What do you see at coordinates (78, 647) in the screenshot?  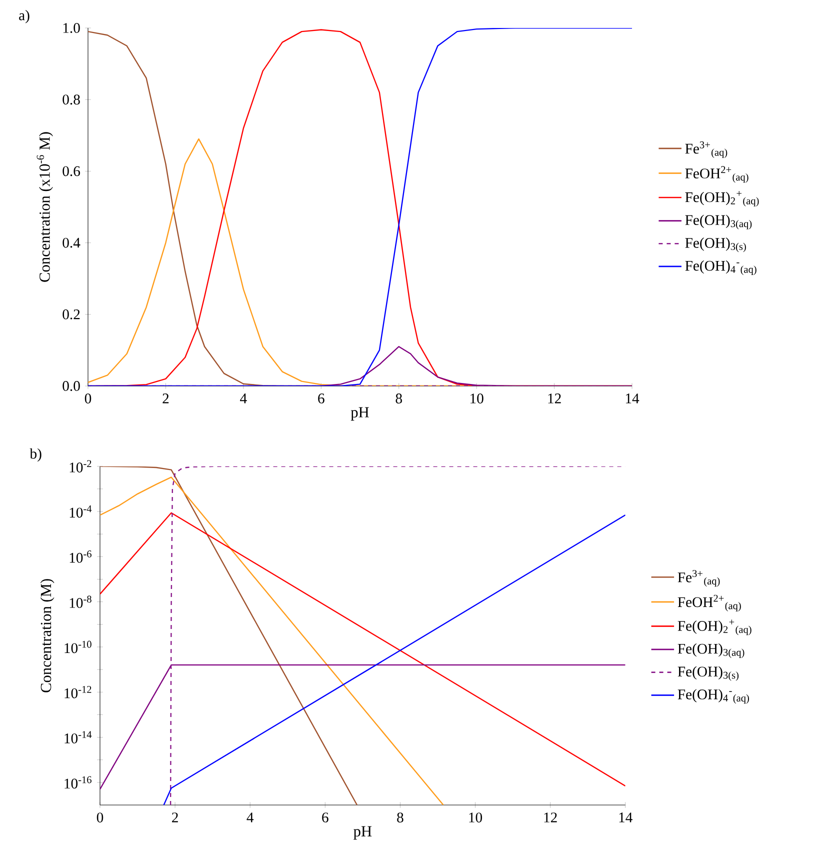 I see `y-tick-label: 10$^{-10}$` at bounding box center [78, 647].